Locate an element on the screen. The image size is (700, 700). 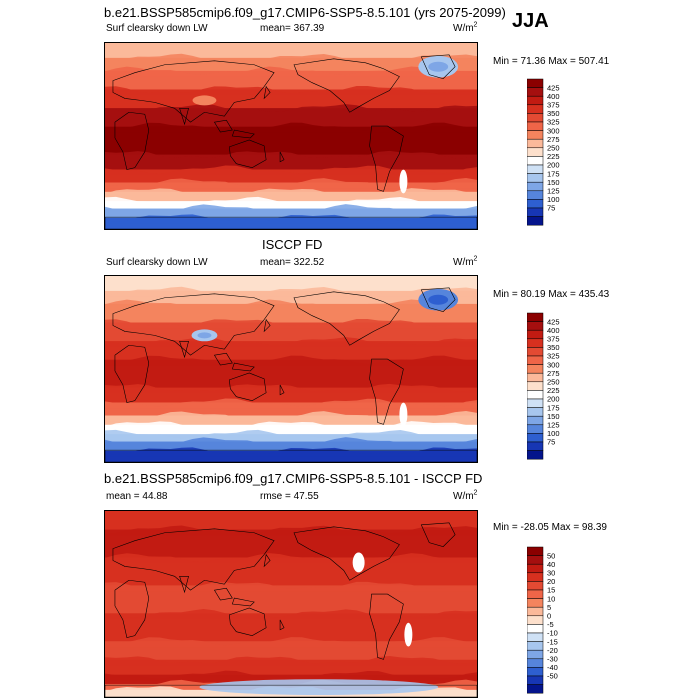
panel1-colorbar-tick-label: 125 is located at coordinates (553, 191).